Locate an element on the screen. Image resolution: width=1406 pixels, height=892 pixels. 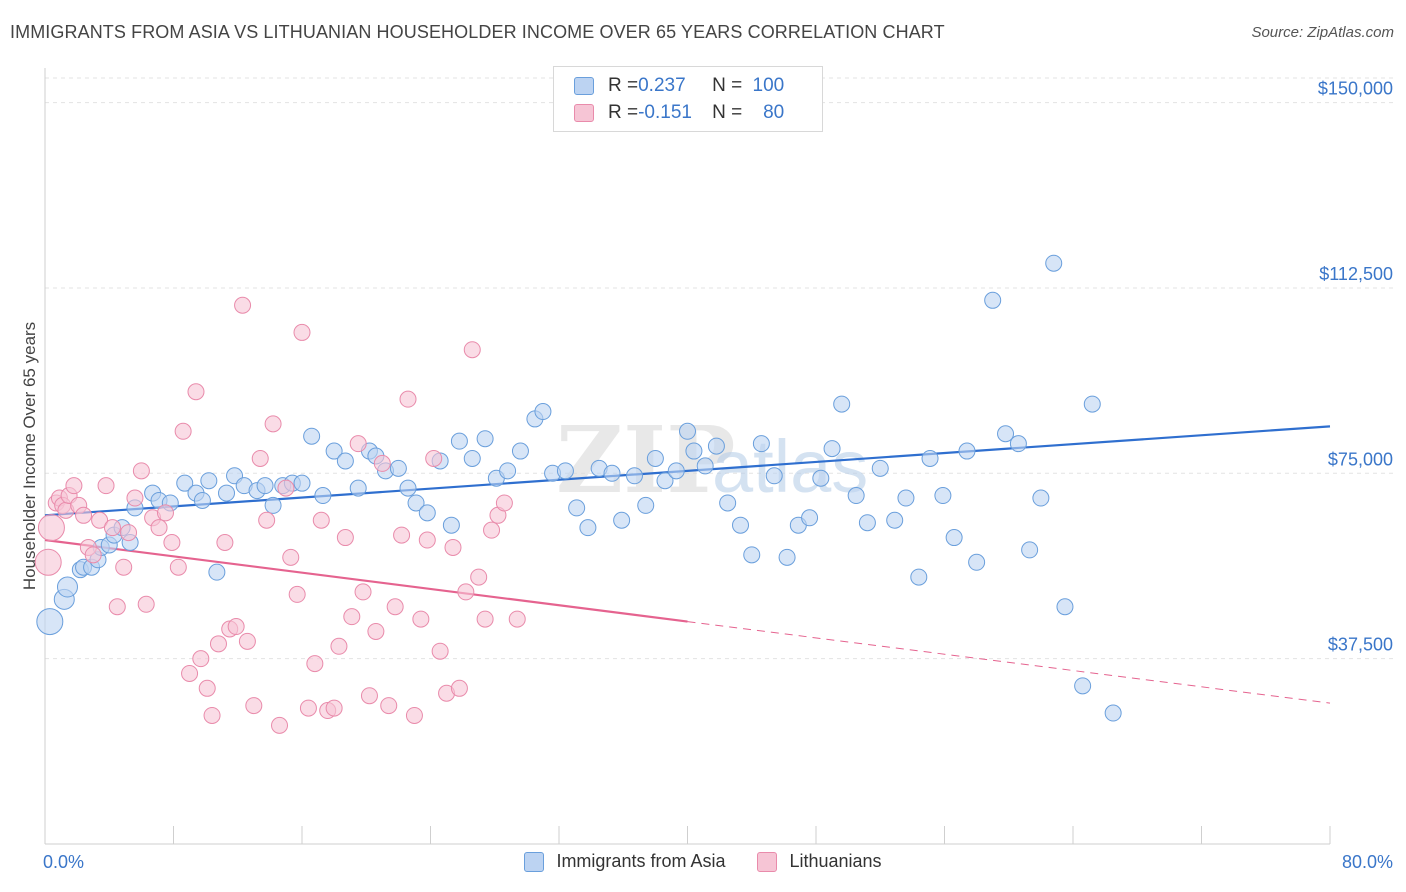
n-label-asia: N = is located at coordinates (727, 85).